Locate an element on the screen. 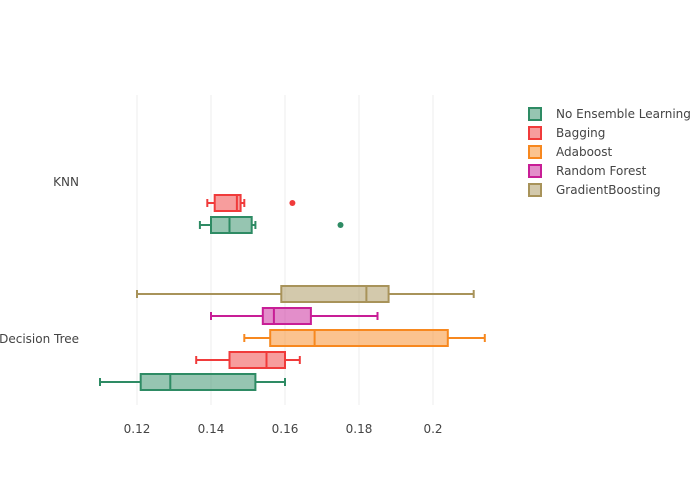 Image resolution: width=700 pixels, height=500 pixels. legend-label: No Ensemble Learning is located at coordinates (623, 114).